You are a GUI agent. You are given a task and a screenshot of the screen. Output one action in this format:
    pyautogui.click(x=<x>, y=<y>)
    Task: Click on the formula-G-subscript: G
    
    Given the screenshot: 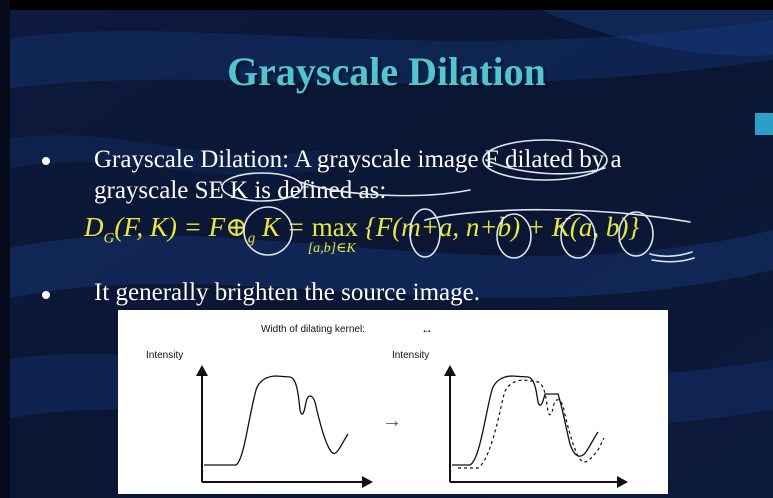 What is the action you would take?
    pyautogui.click(x=109, y=238)
    